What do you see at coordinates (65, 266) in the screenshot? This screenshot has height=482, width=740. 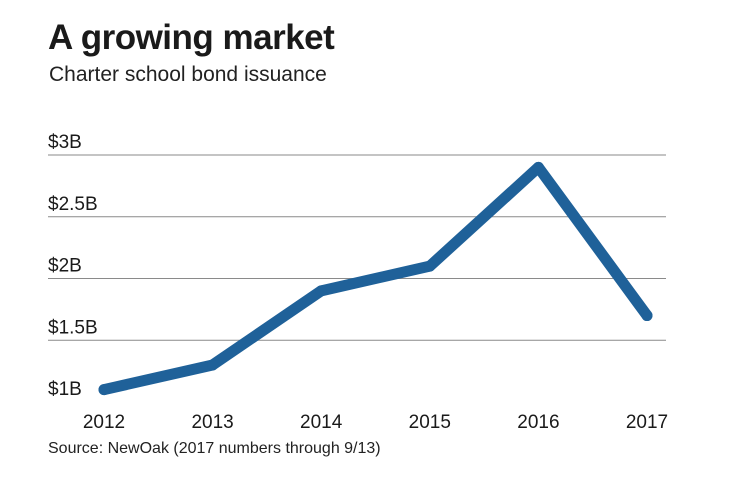 I see `y-tick-label: $2B` at bounding box center [65, 266].